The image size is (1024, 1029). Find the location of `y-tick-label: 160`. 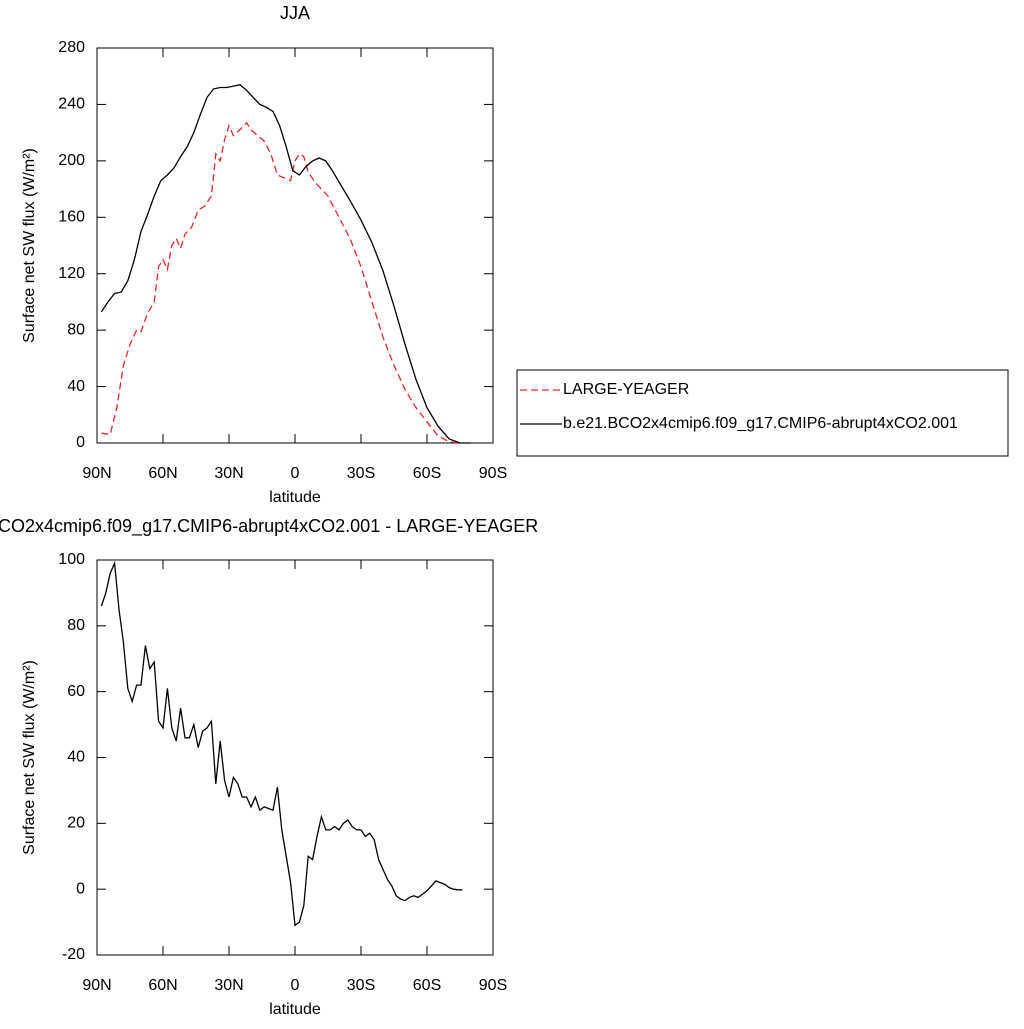

y-tick-label: 160 is located at coordinates (71, 217).